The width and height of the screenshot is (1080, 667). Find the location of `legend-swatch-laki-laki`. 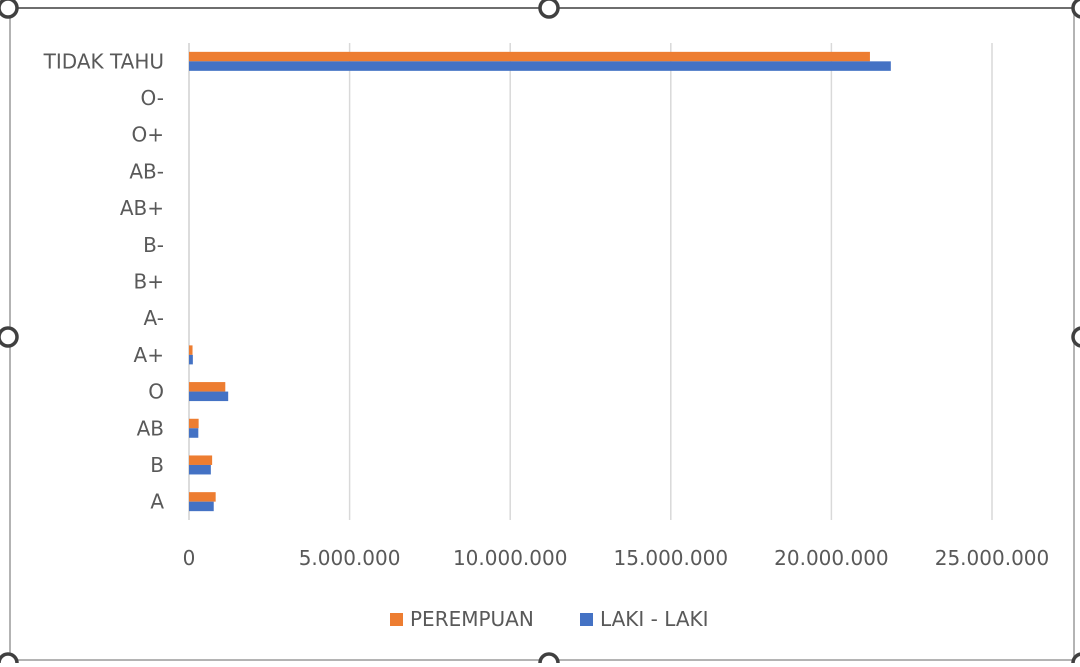

legend-swatch-laki-laki is located at coordinates (586, 619).